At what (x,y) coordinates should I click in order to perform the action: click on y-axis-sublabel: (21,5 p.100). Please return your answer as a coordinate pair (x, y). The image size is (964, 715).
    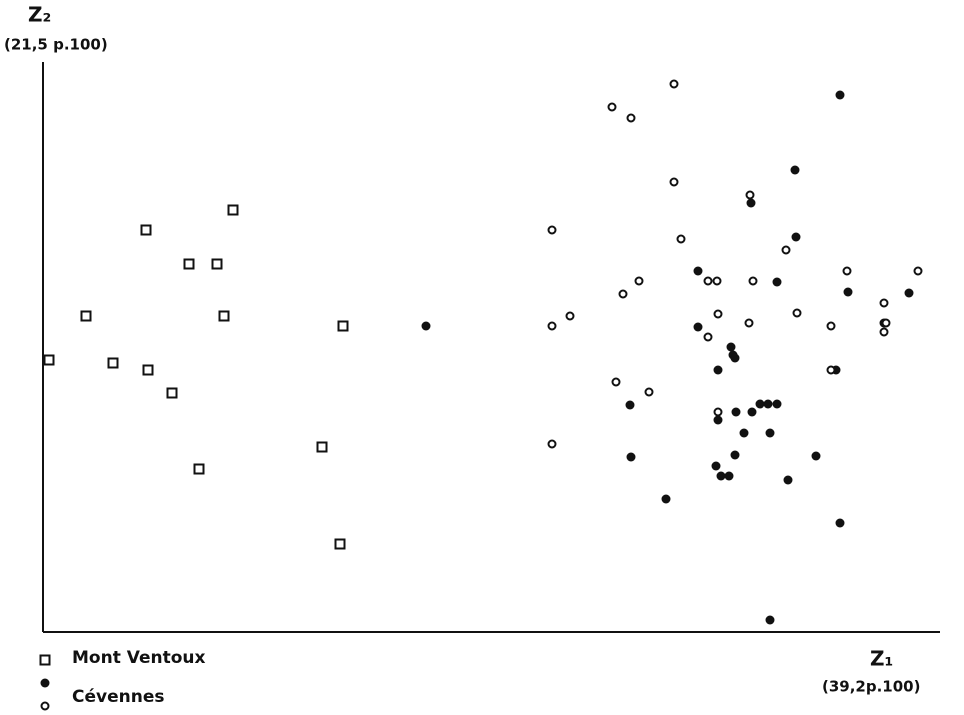
    Looking at the image, I should click on (56, 45).